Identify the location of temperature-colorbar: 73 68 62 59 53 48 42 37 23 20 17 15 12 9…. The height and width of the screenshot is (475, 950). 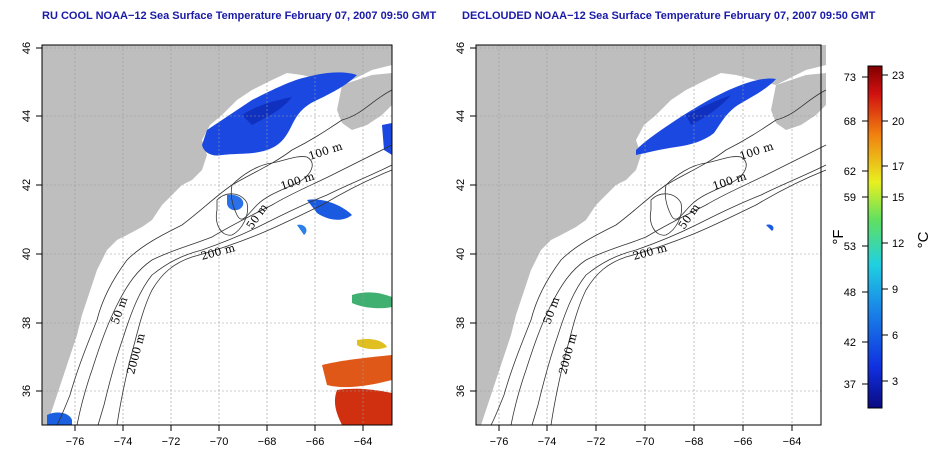
(881, 237).